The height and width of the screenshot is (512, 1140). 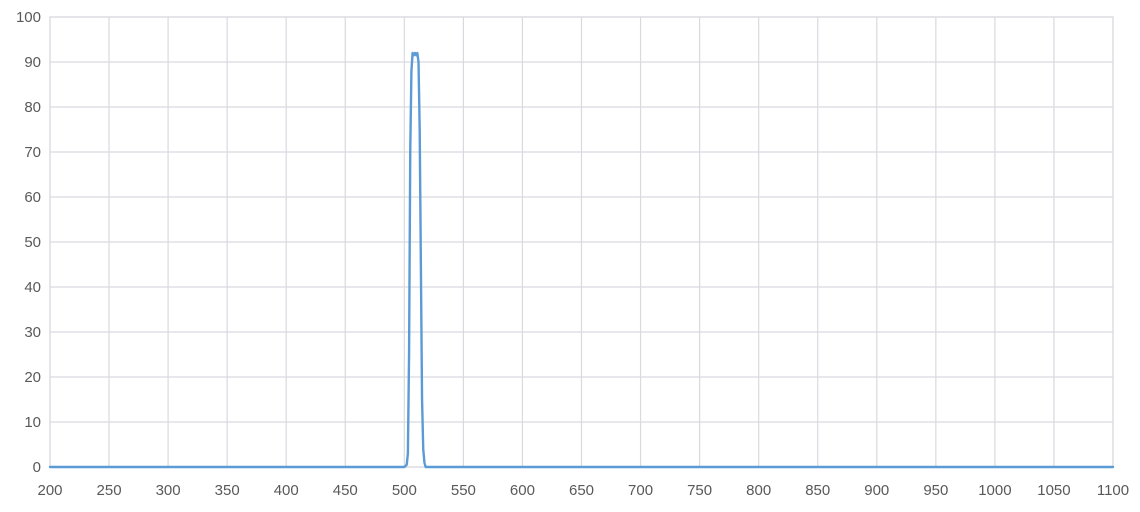 I want to click on x-tick-label: 400, so click(x=286, y=490).